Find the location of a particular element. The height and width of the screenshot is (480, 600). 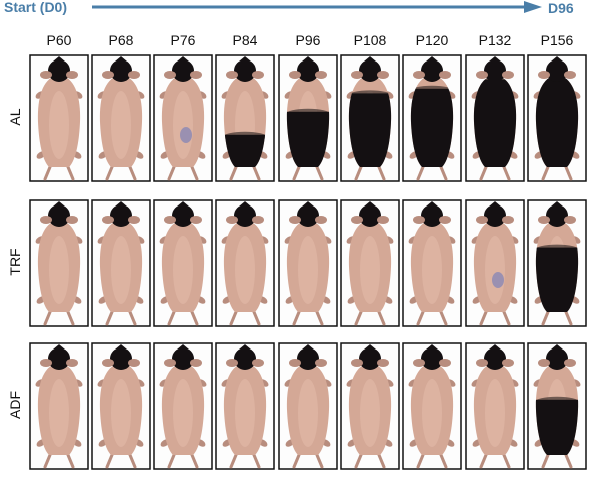

timeline-arrow is located at coordinates (317, 7).